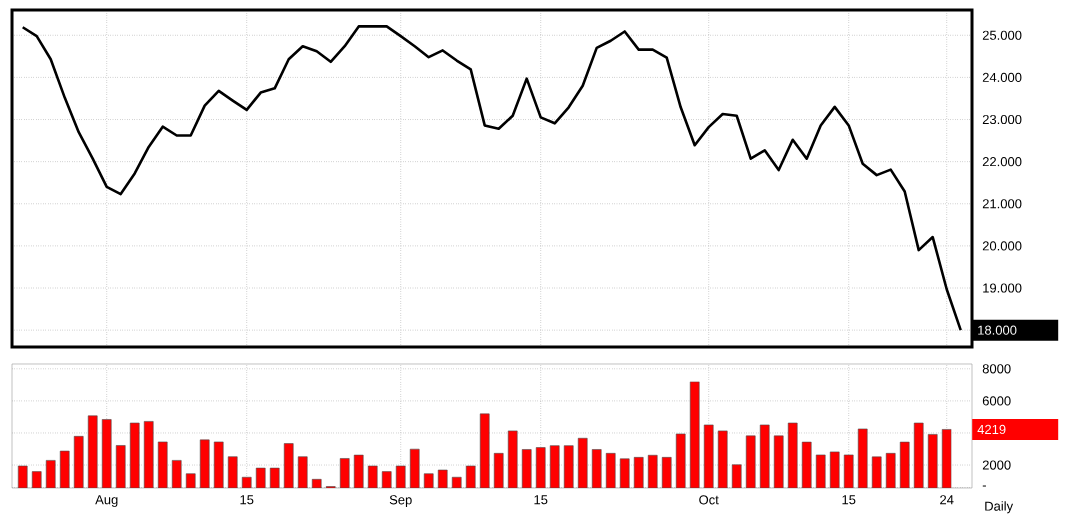 This screenshot has height=527, width=1092. What do you see at coordinates (999, 507) in the screenshot?
I see `text: Daily` at bounding box center [999, 507].